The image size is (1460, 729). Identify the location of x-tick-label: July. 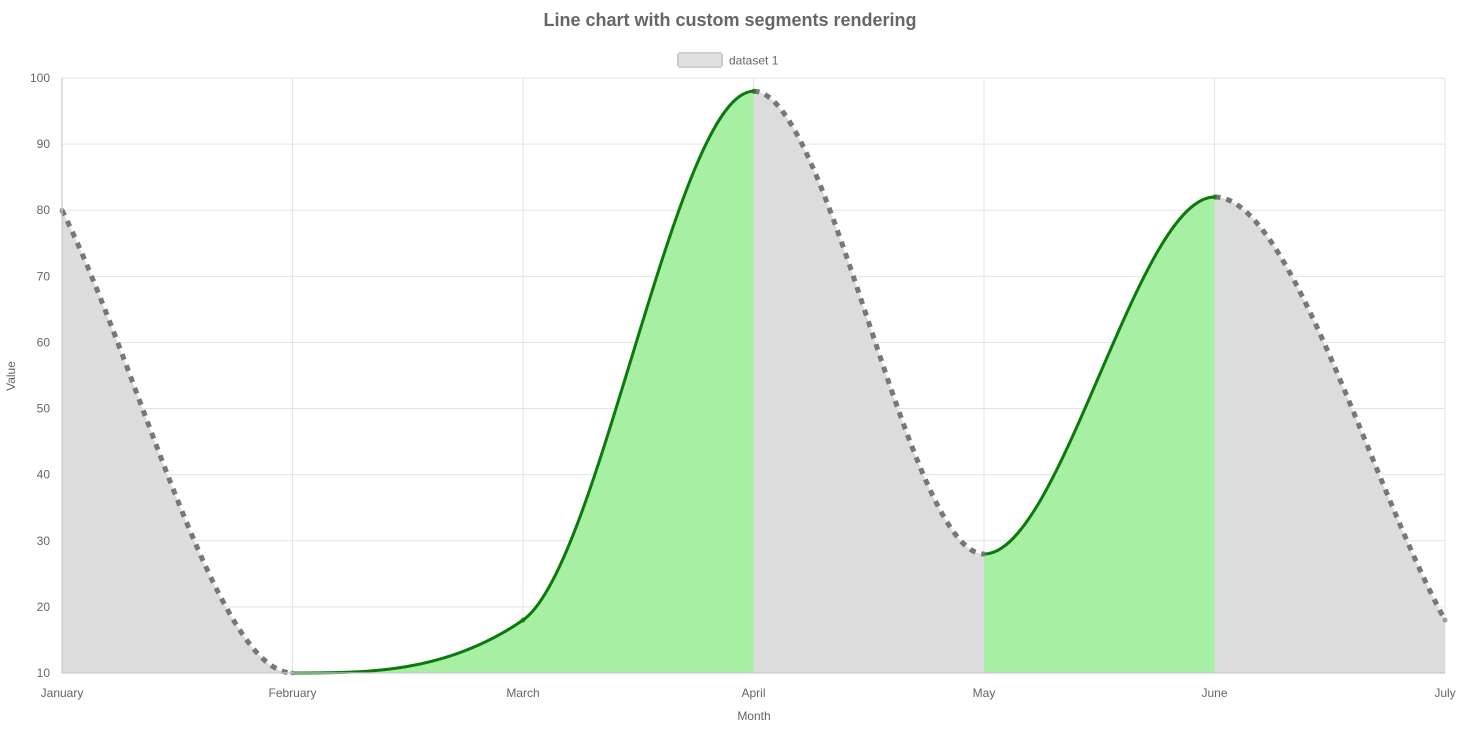
(1444, 693).